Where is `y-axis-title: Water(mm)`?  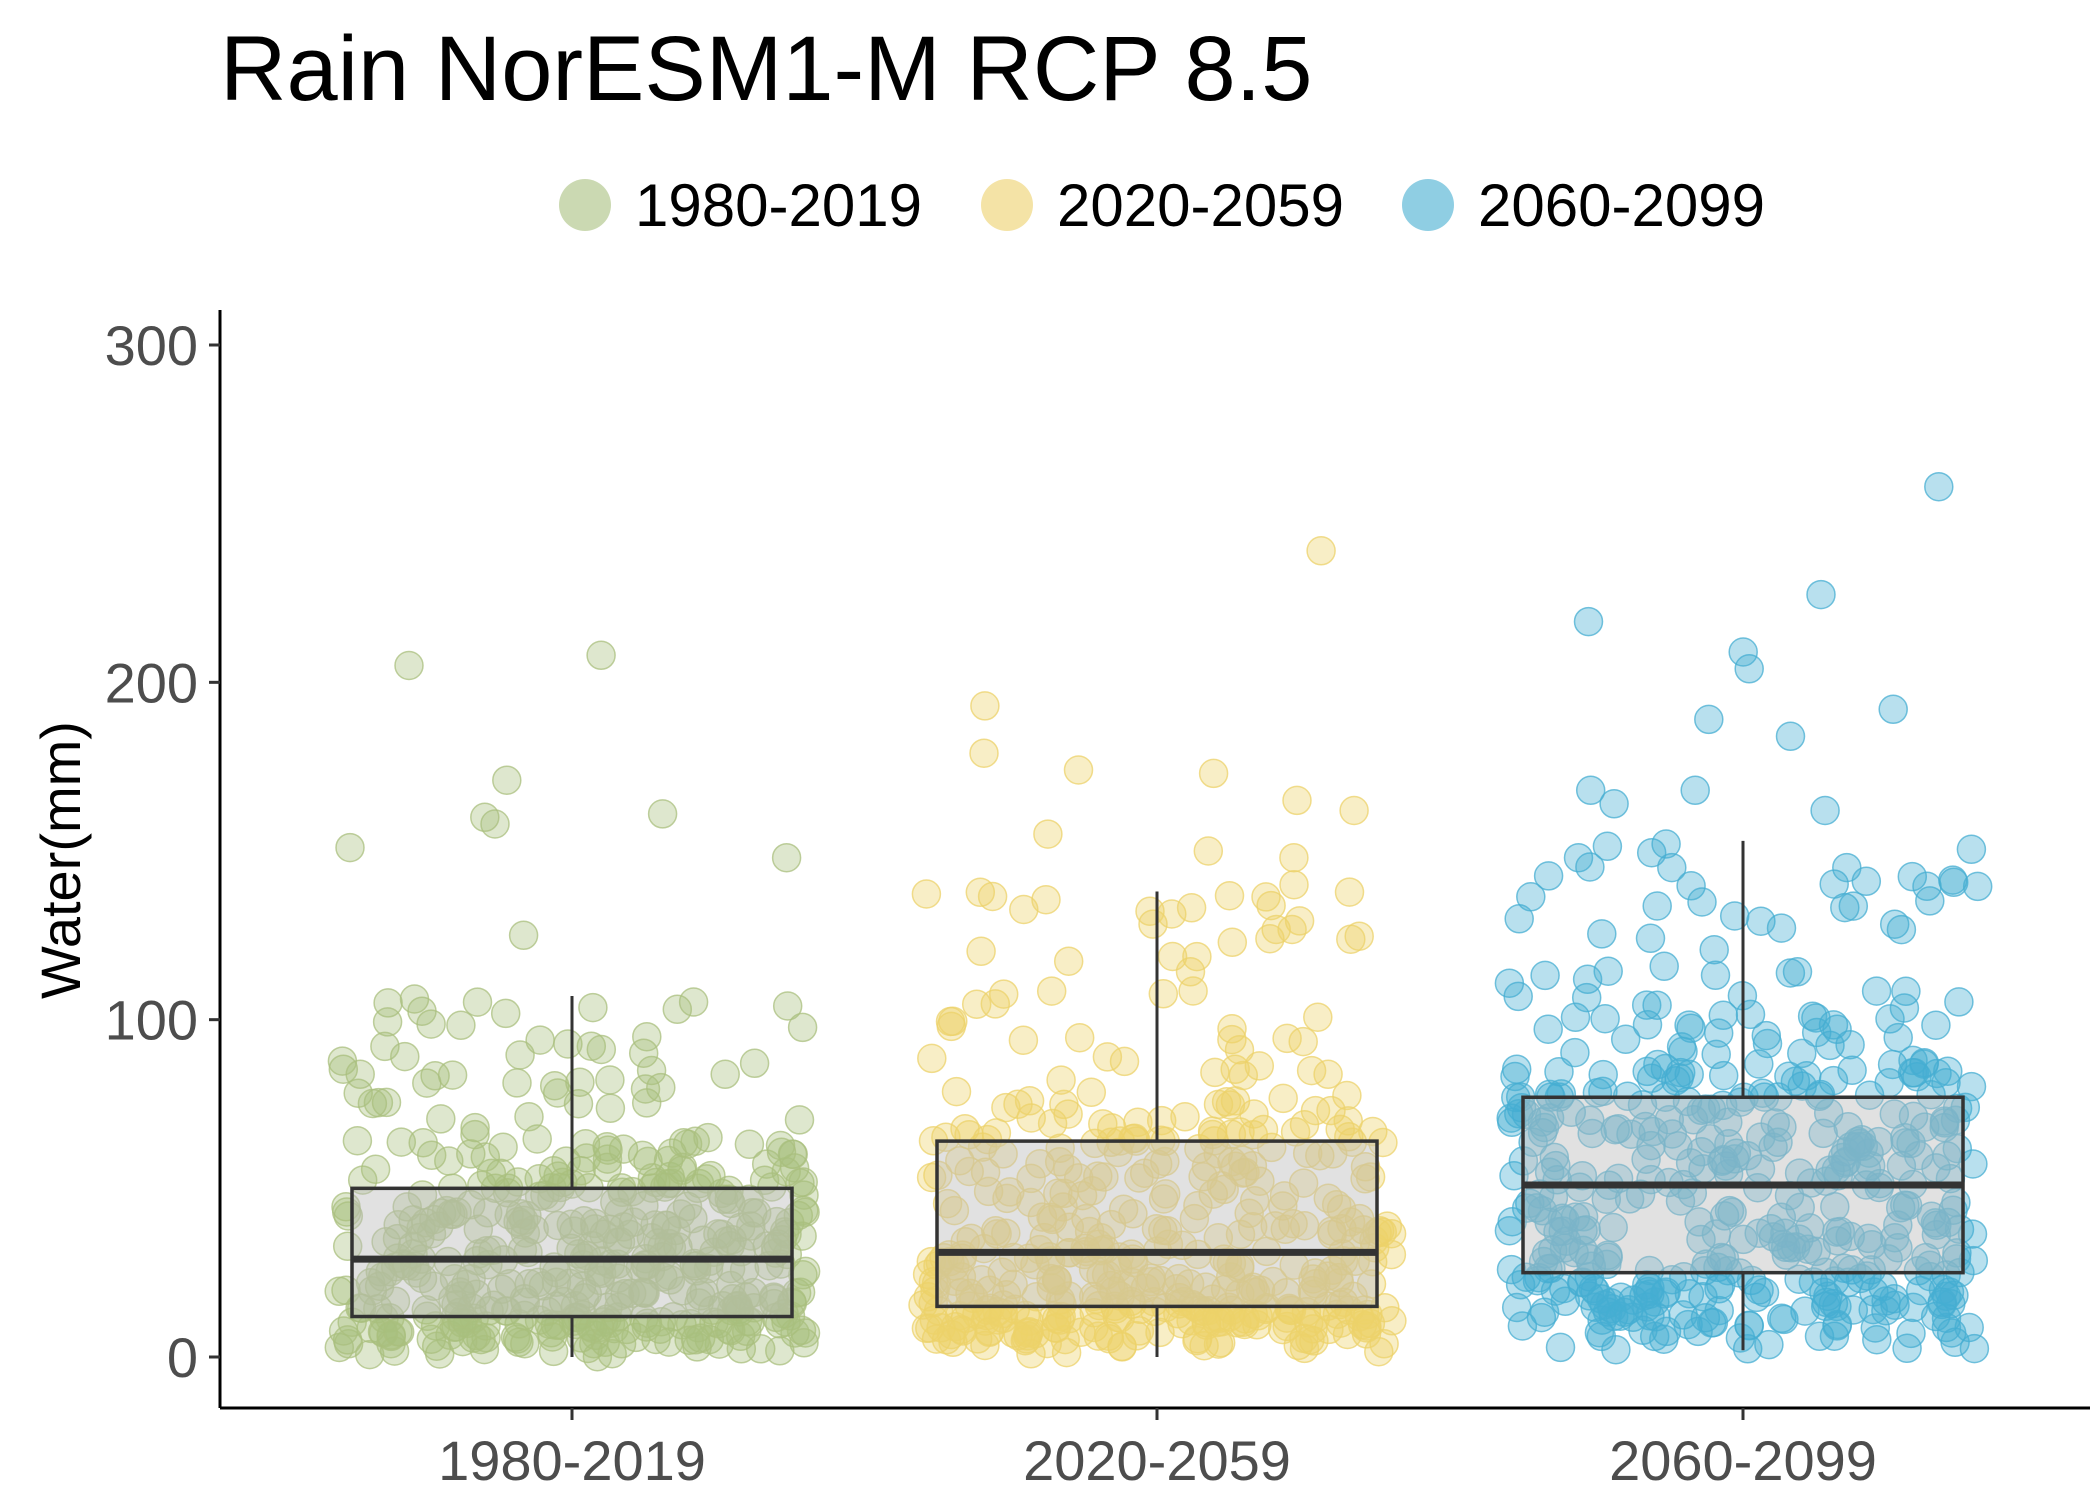 y-axis-title: Water(mm) is located at coordinates (60, 860).